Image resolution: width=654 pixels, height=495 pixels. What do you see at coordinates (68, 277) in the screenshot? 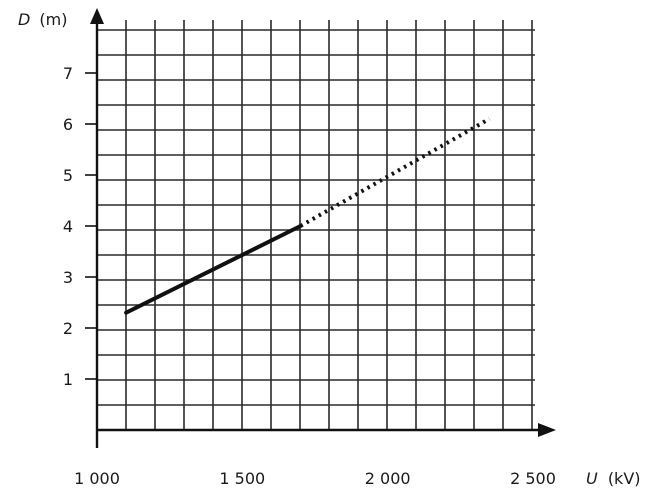
I see `y-tick-label: 3` at bounding box center [68, 277].